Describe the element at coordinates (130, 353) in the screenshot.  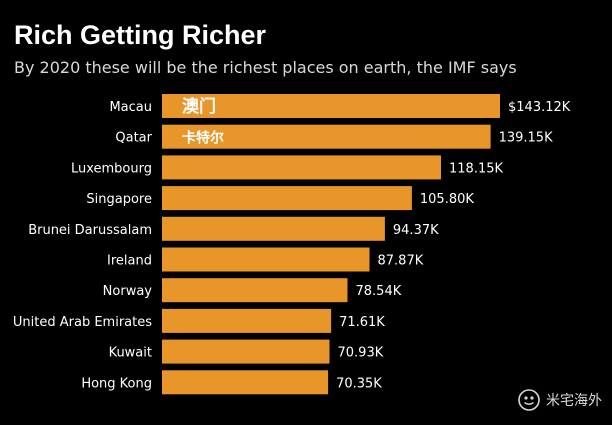
I see `category-label: Kuwait` at that location.